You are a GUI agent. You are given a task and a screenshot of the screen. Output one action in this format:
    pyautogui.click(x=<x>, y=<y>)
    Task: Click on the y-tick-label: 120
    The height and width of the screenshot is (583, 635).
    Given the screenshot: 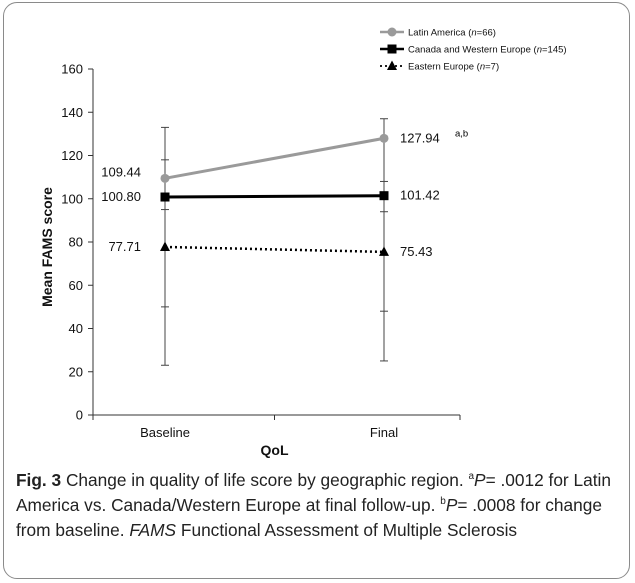 What is the action you would take?
    pyautogui.click(x=72, y=155)
    